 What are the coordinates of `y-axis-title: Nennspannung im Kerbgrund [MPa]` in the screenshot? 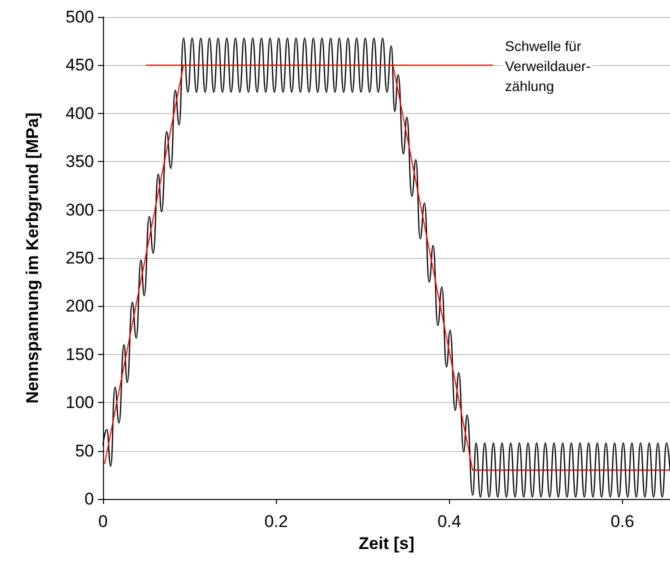 It's located at (32, 258).